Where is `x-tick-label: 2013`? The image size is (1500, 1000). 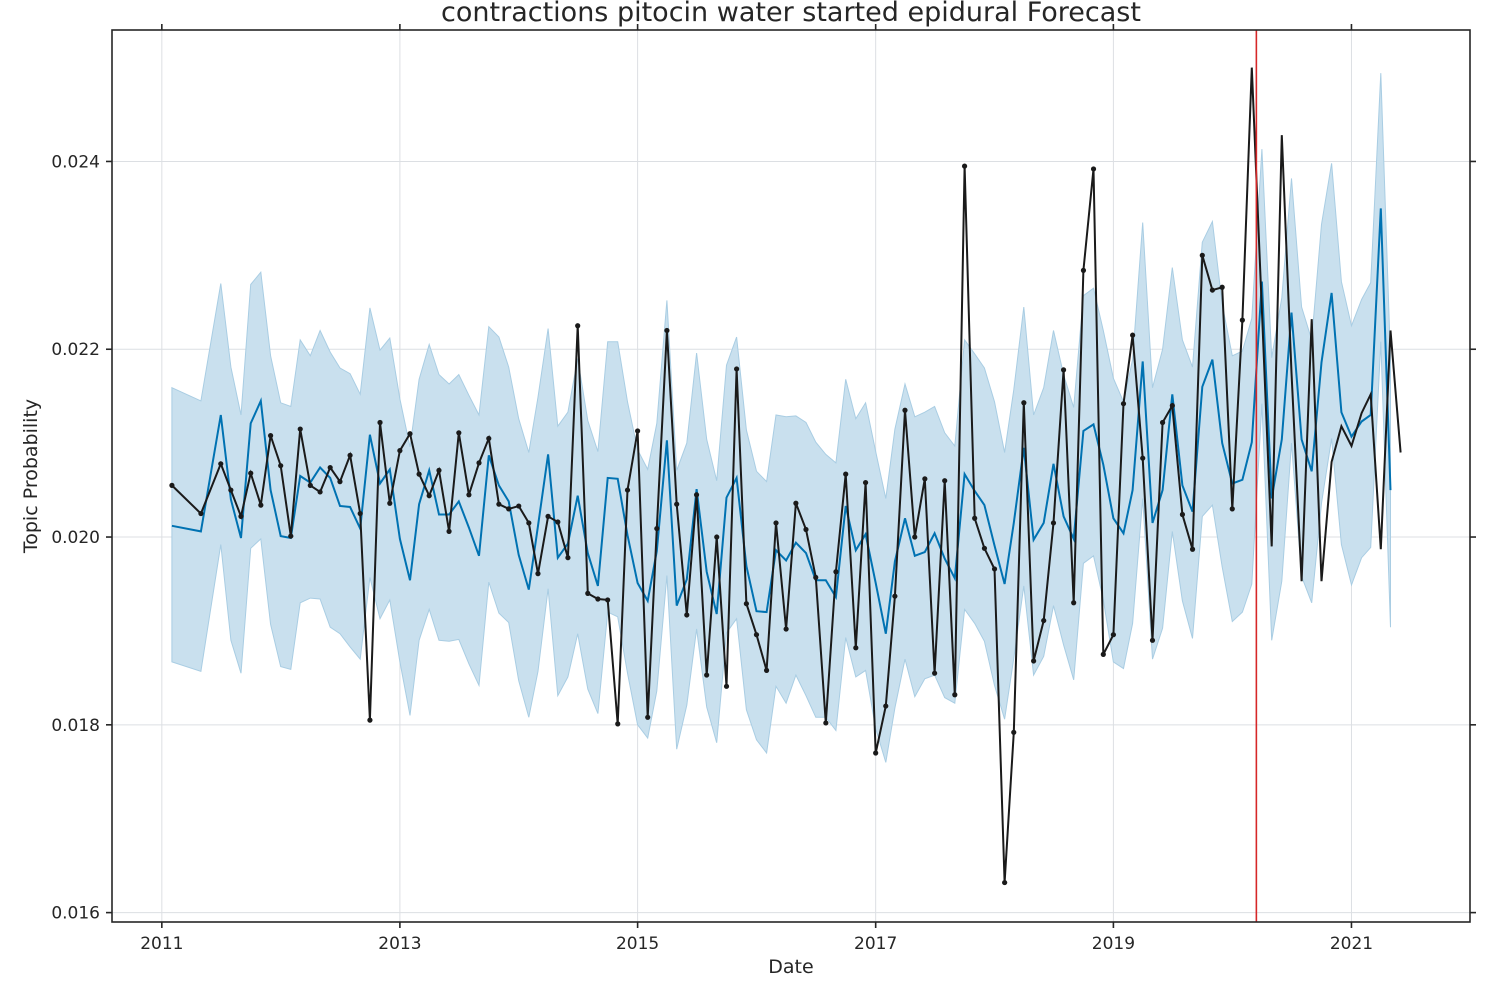
x-tick-label: 2013 is located at coordinates (399, 944).